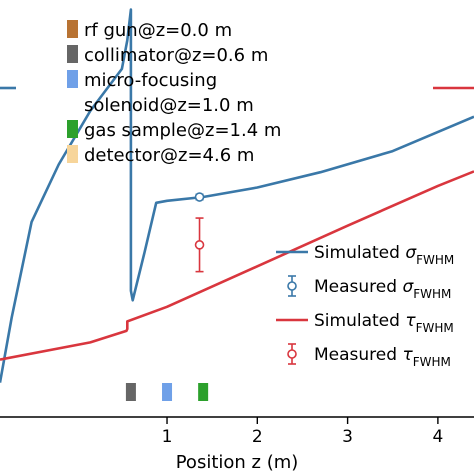  Describe the element at coordinates (384, 323) in the screenshot. I see `legend-label-2: Simulated τFWHM` at that location.